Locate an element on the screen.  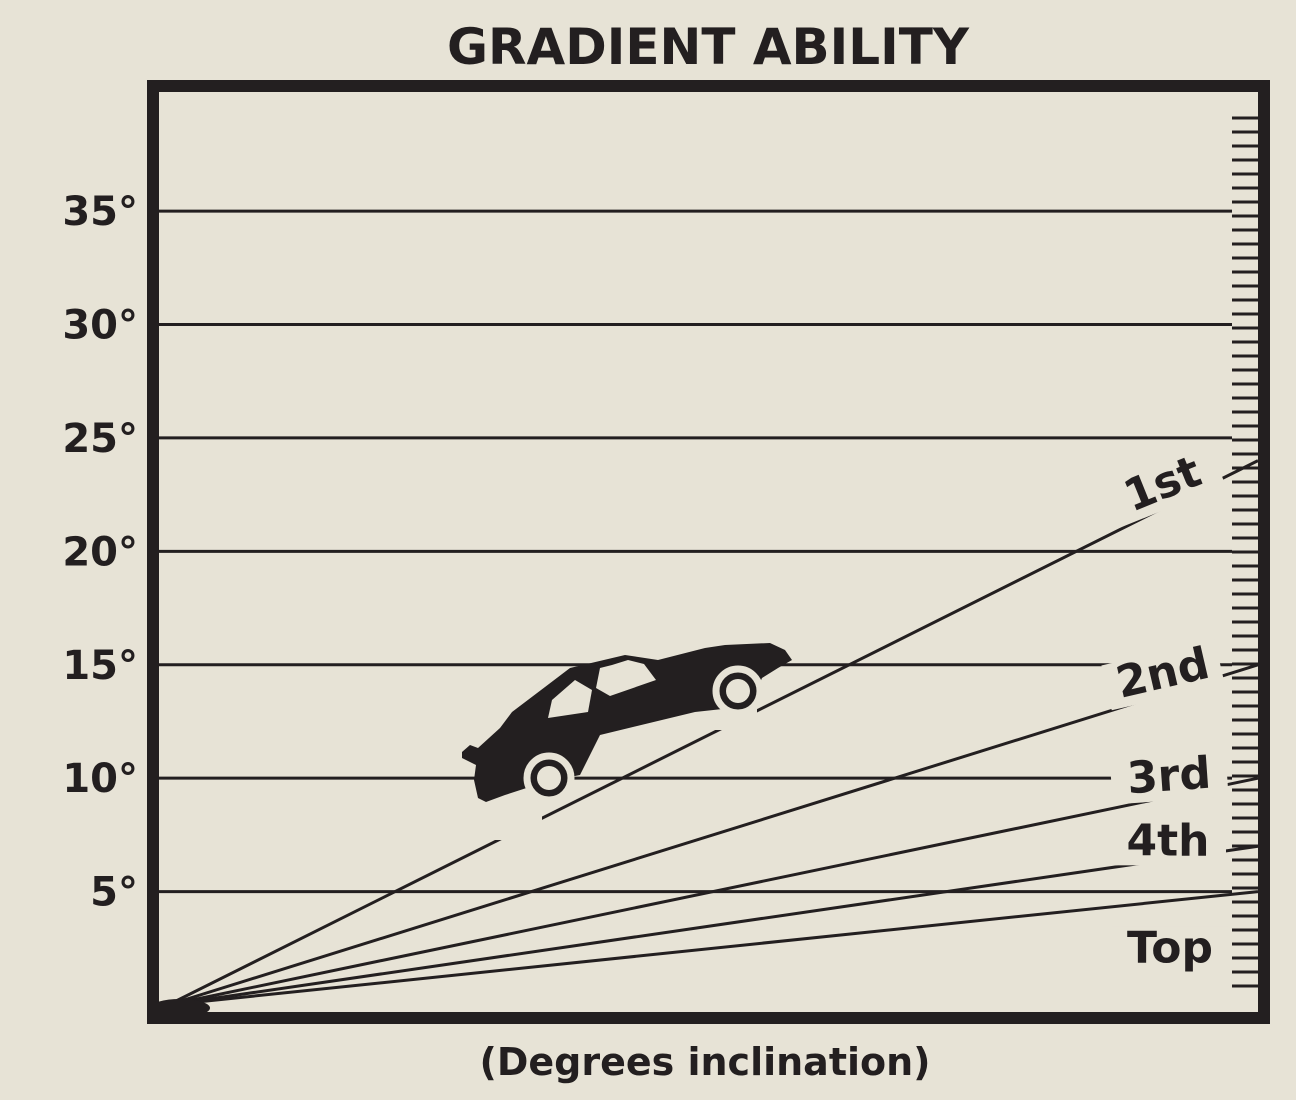
y-tick-label-35: 35° is located at coordinates (100, 212).